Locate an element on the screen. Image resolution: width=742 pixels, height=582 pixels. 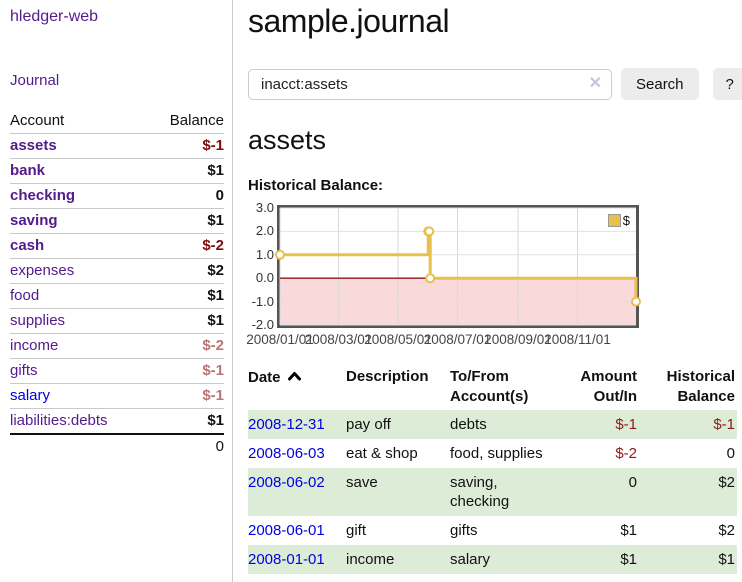
account-link-cash: cash is located at coordinates (27, 245).